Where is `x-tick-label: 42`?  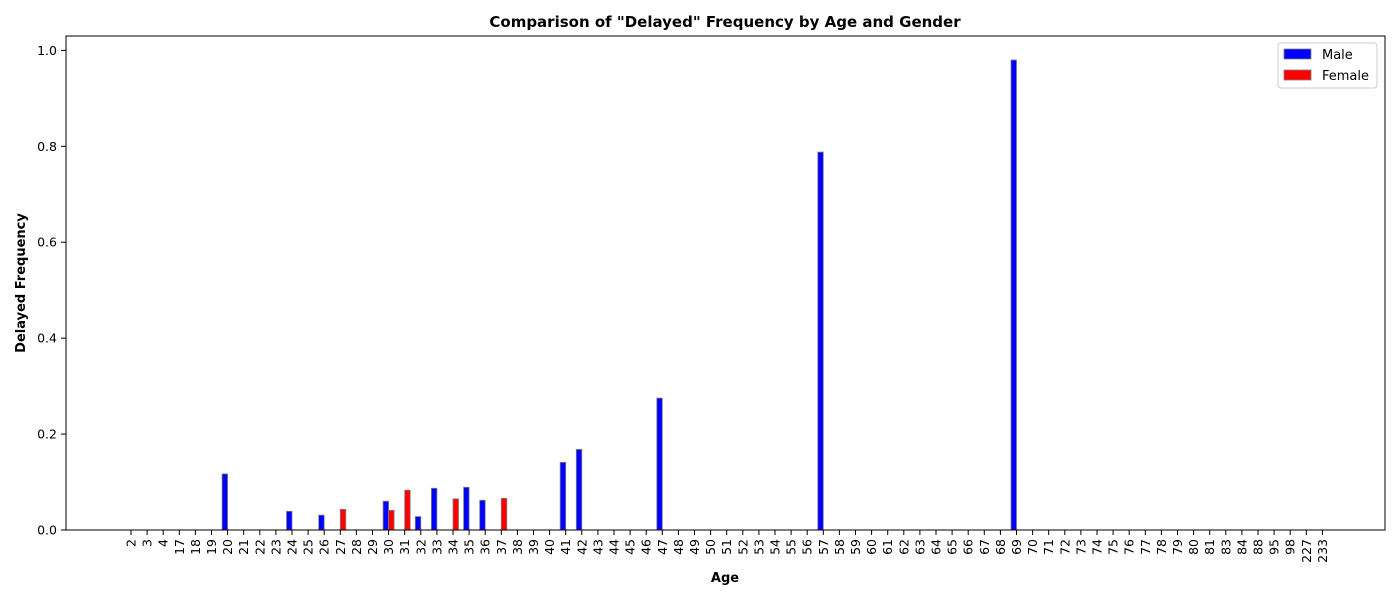
x-tick-label: 42 is located at coordinates (581, 547).